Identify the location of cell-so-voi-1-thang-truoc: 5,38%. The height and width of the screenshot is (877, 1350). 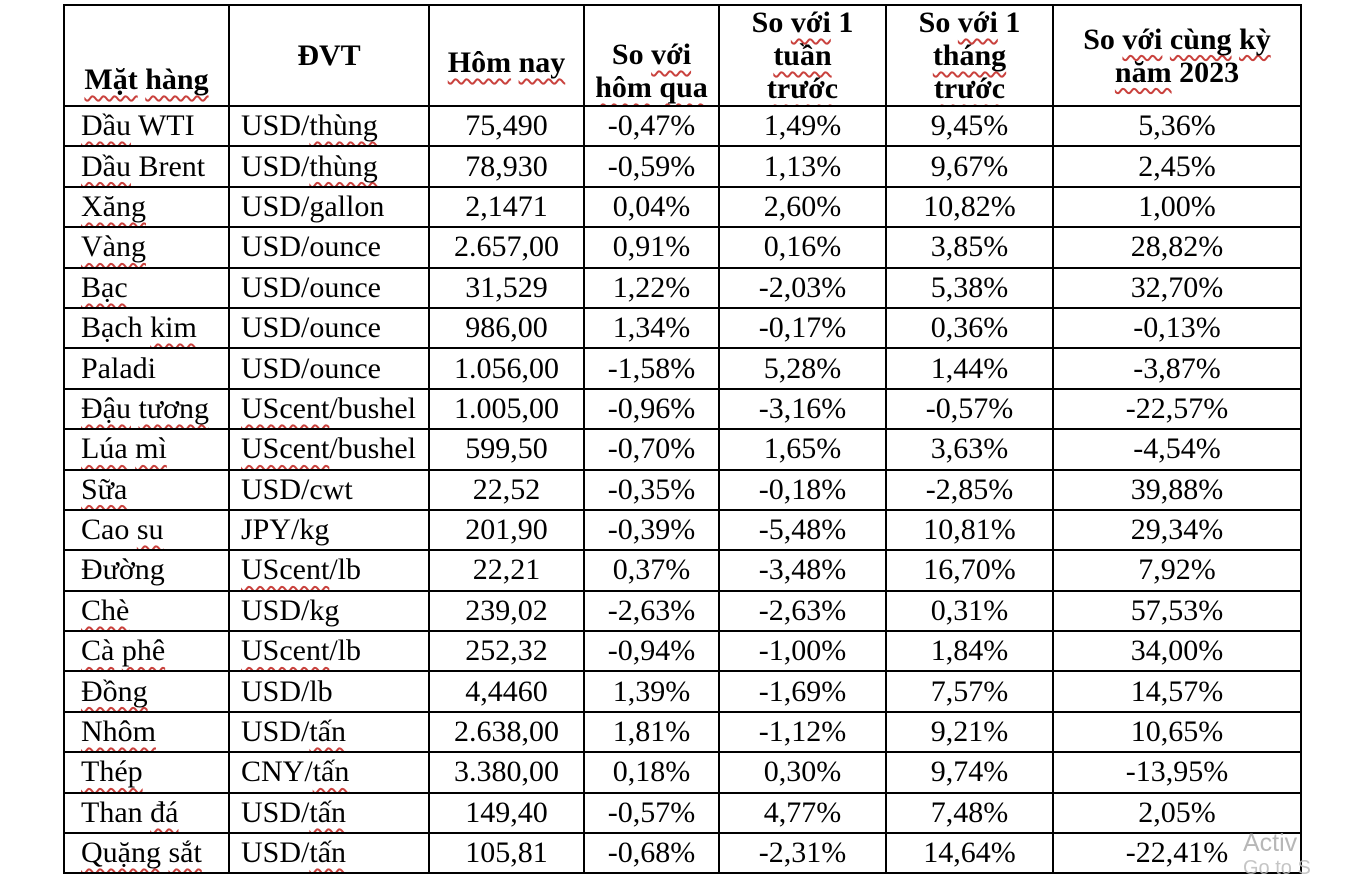
(969, 287).